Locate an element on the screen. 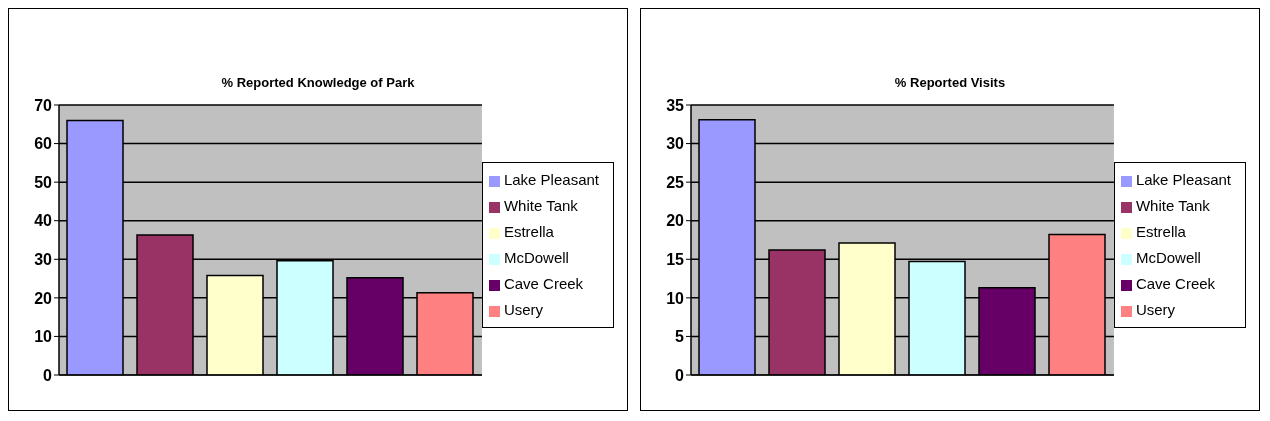 The height and width of the screenshot is (421, 1270). y-tick-label: 50 is located at coordinates (43, 182).